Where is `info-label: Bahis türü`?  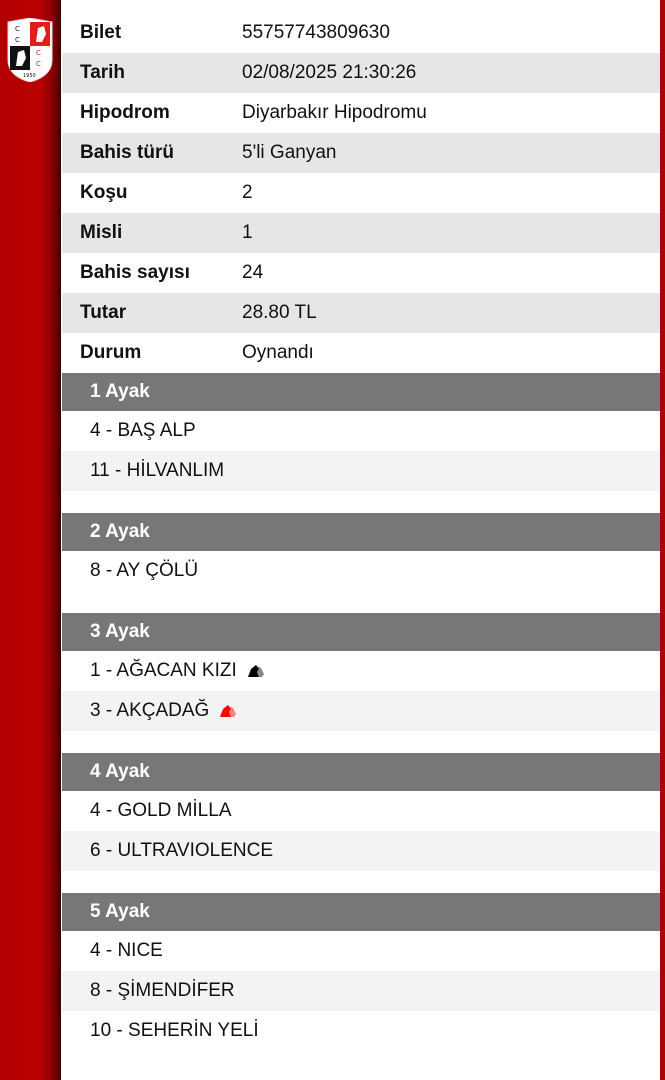 info-label: Bahis türü is located at coordinates (127, 152).